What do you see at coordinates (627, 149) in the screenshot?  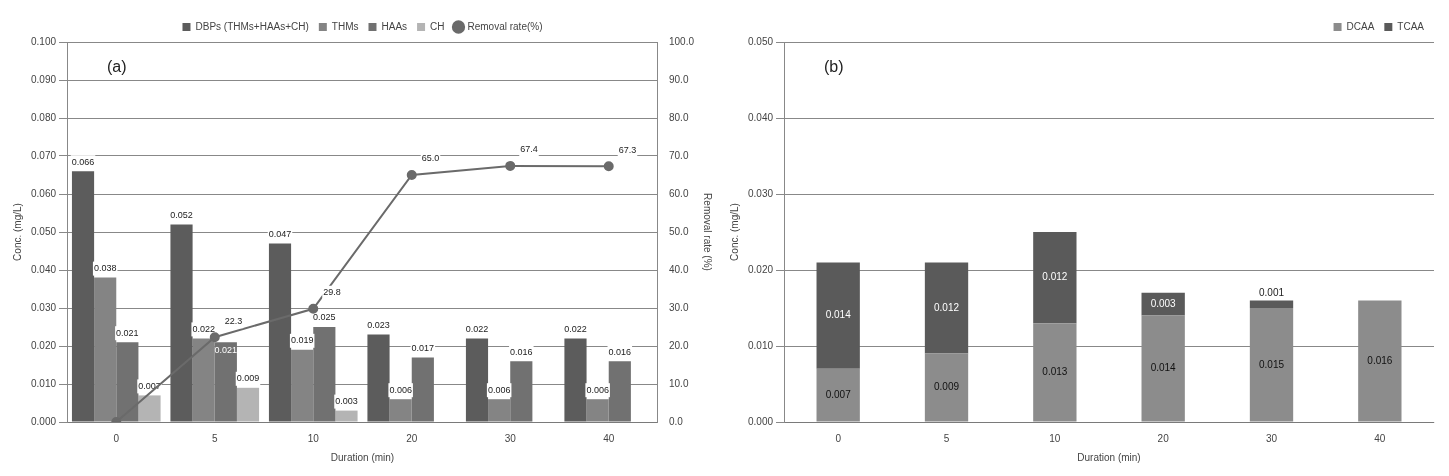 I see `data-label: 67.3` at bounding box center [627, 149].